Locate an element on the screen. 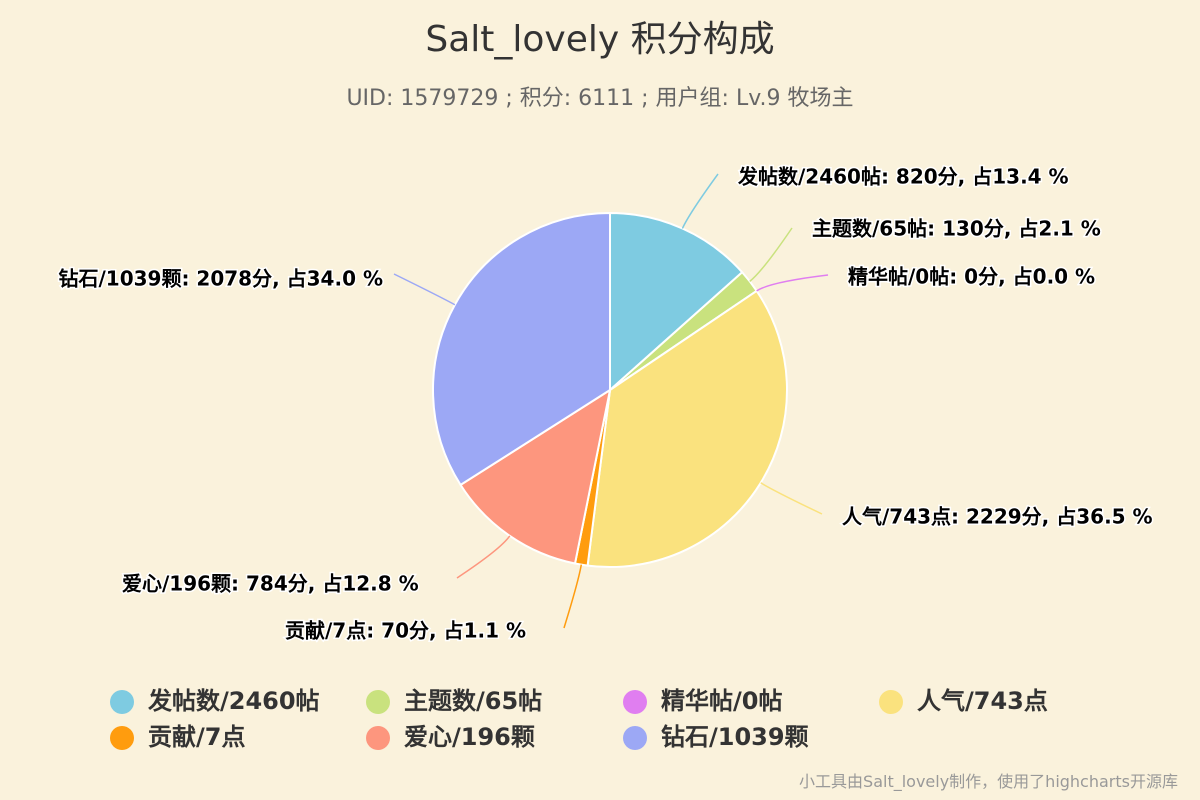 This screenshot has height=800, width=1200. legend-item-6: 爱心/196颗 is located at coordinates (450, 737).